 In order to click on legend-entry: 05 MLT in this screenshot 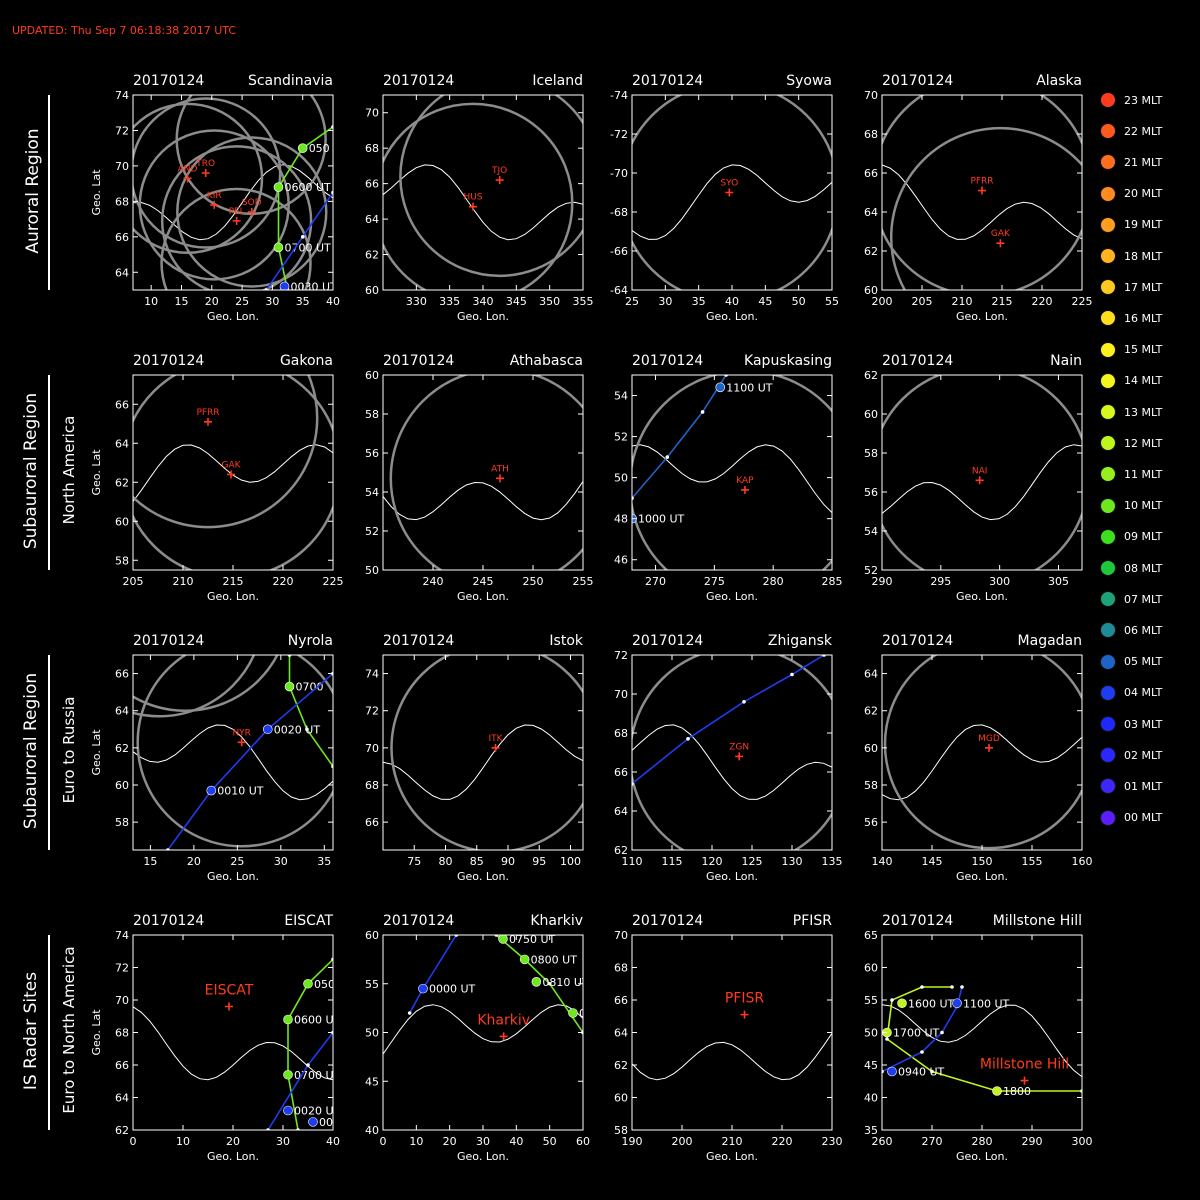, I will do `click(1131, 662)`.